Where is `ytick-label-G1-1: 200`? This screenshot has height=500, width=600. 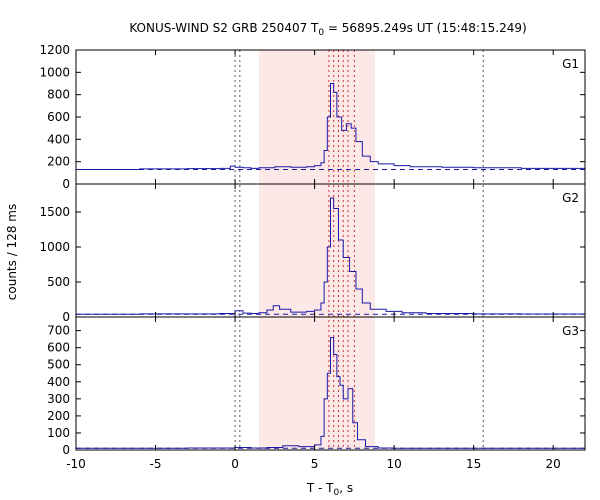 ytick-label-G1-1: 200 is located at coordinates (58, 162).